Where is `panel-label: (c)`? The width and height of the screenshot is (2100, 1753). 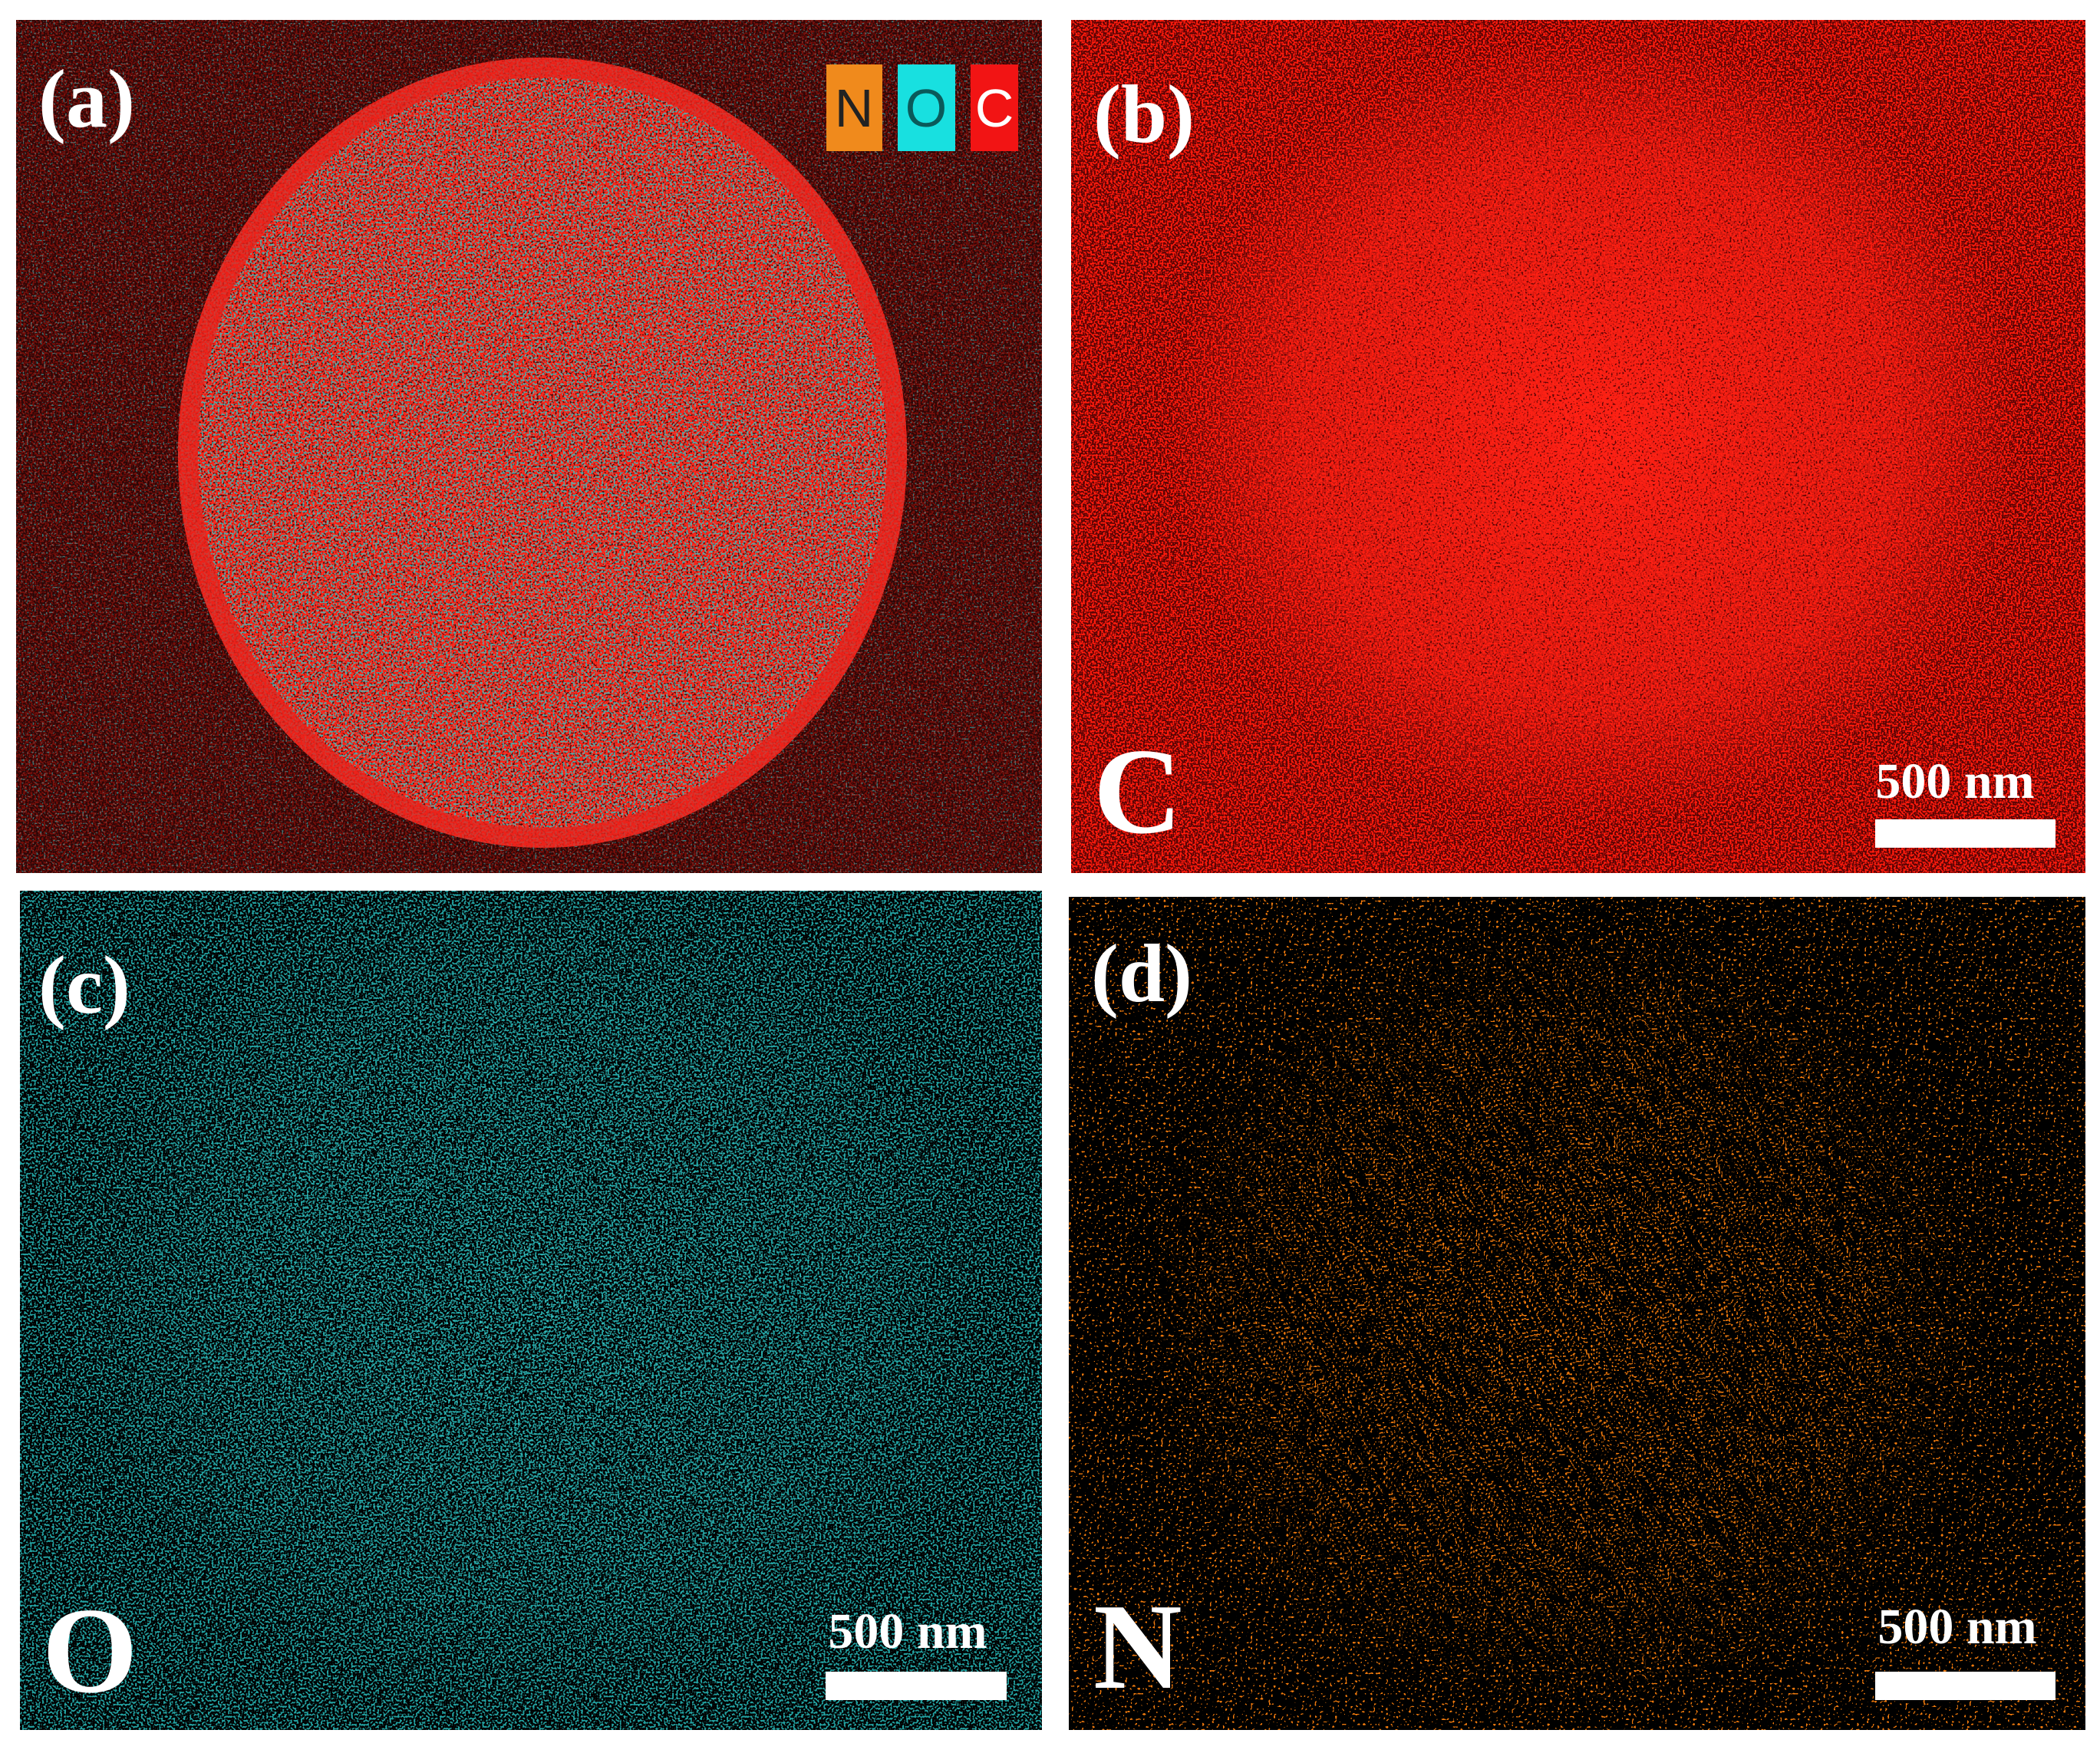 panel-label: (c) is located at coordinates (84, 985).